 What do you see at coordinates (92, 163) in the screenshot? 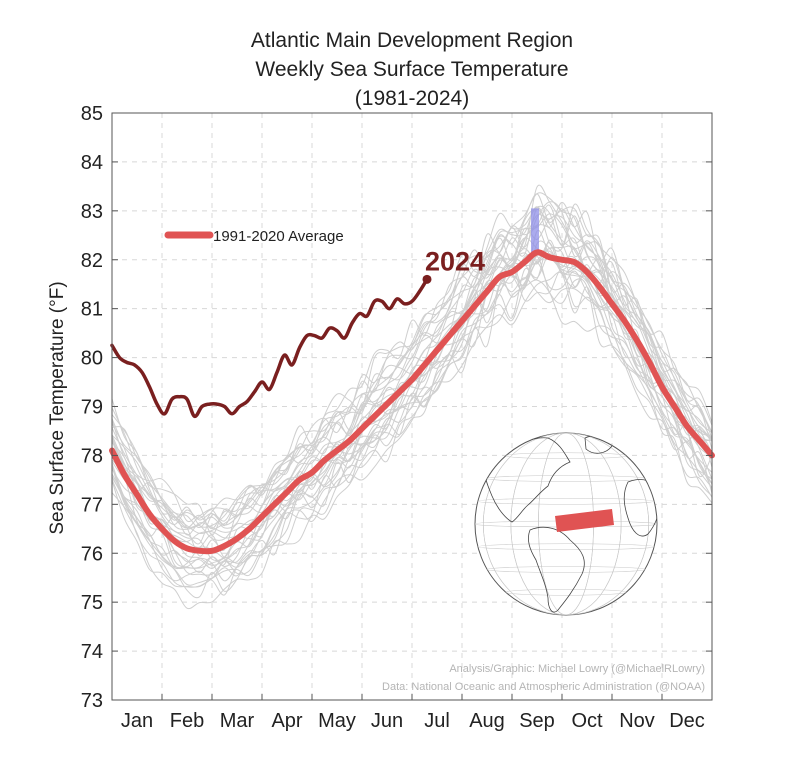
I see `y-tick-label: 84` at bounding box center [92, 163].